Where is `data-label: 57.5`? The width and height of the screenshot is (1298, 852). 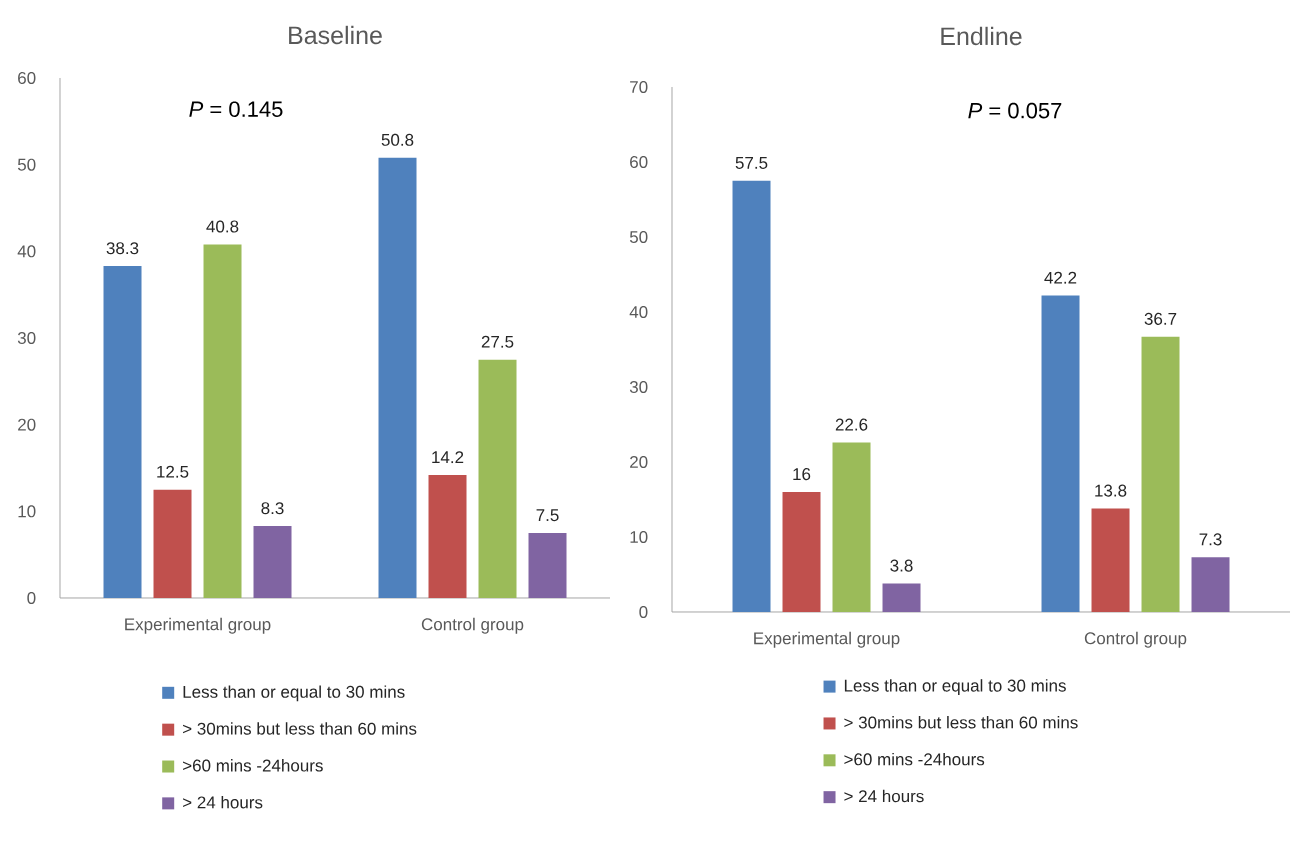 data-label: 57.5 is located at coordinates (751, 163).